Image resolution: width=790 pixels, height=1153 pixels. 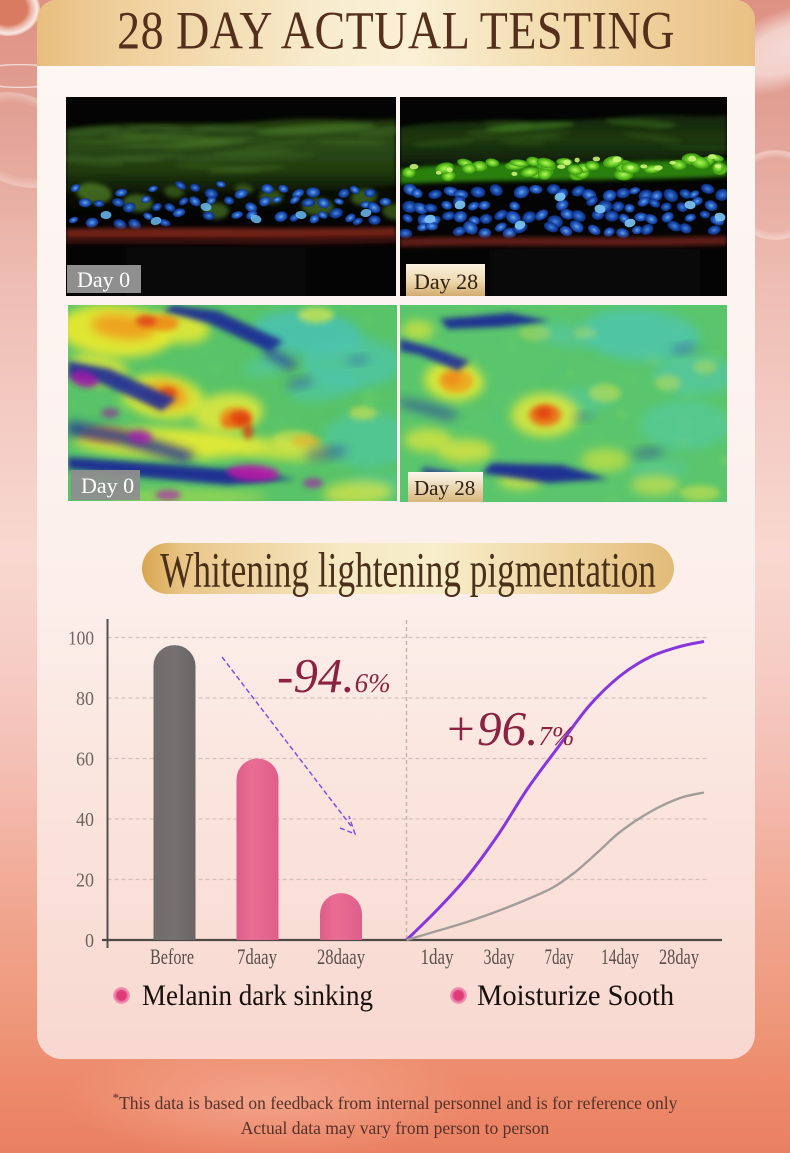 I want to click on svg-text: -94.6%, so click(x=334, y=675).